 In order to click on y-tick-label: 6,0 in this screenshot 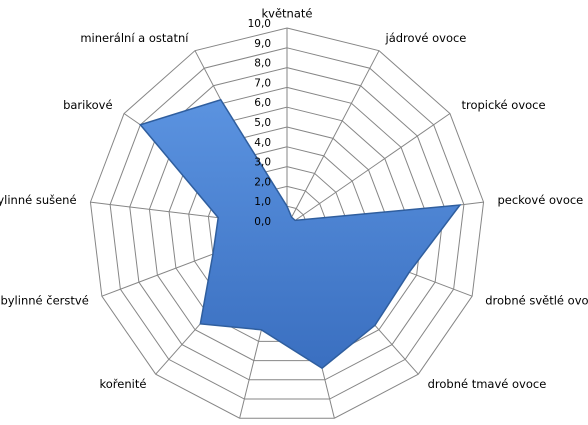, I will do `click(262, 103)`.